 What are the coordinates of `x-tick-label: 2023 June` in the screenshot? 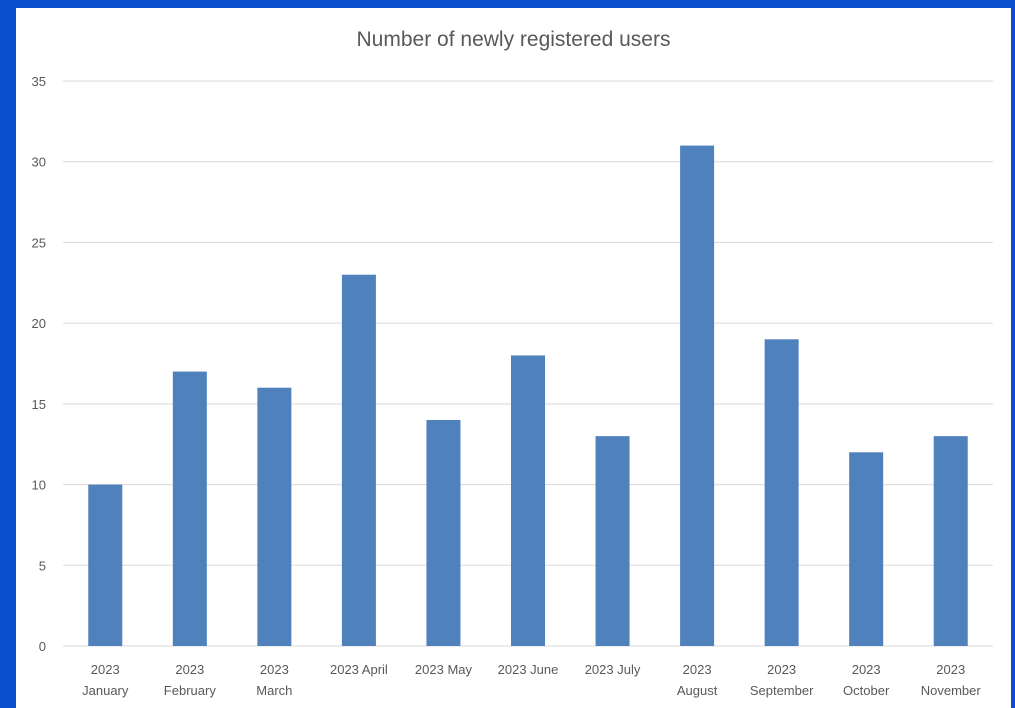 It's located at (528, 669).